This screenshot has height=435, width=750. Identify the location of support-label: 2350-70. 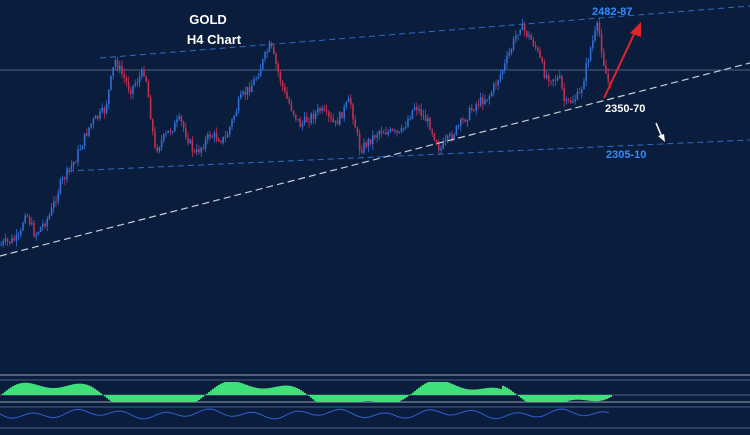
(625, 109).